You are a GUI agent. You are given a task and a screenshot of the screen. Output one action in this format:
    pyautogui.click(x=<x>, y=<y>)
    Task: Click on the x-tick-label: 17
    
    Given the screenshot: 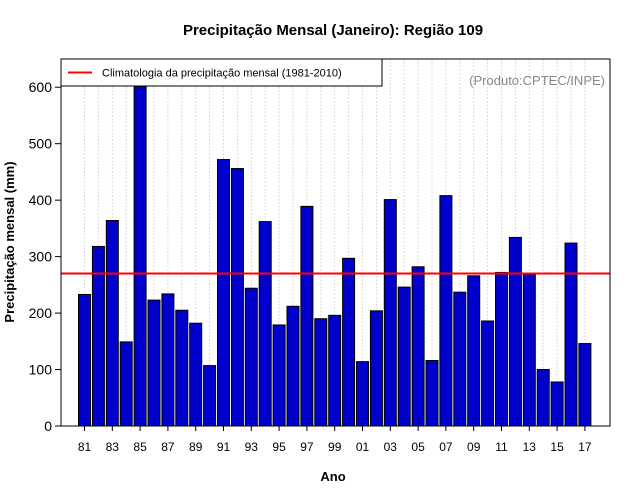 What is the action you would take?
    pyautogui.click(x=585, y=447)
    